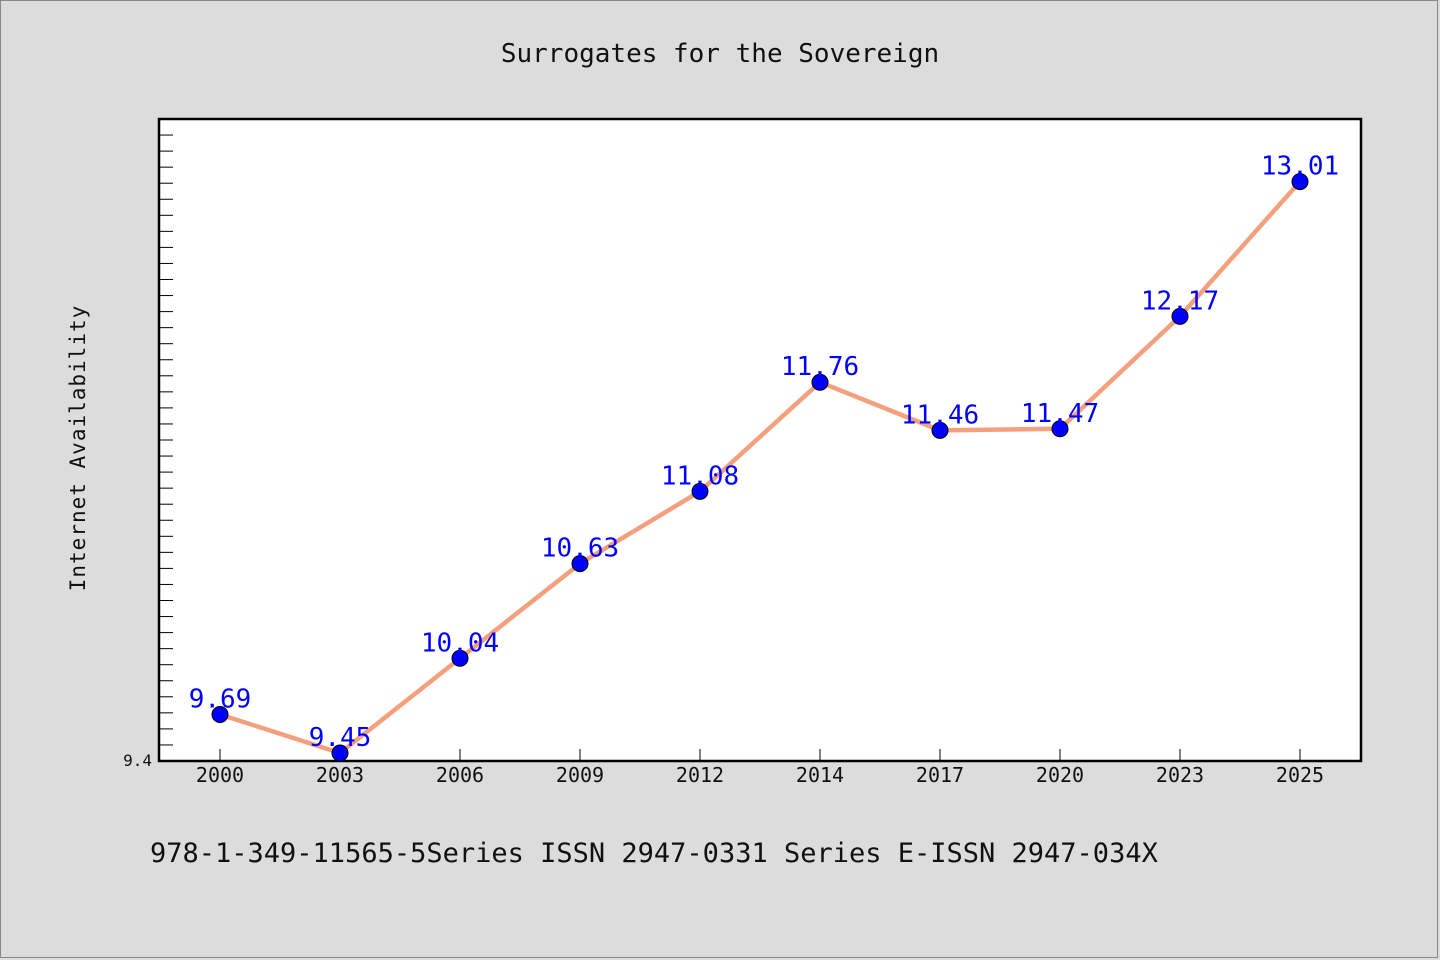 Image resolution: width=1440 pixels, height=960 pixels. Describe the element at coordinates (78, 448) in the screenshot. I see `y-axis-label: Internet Availability` at that location.